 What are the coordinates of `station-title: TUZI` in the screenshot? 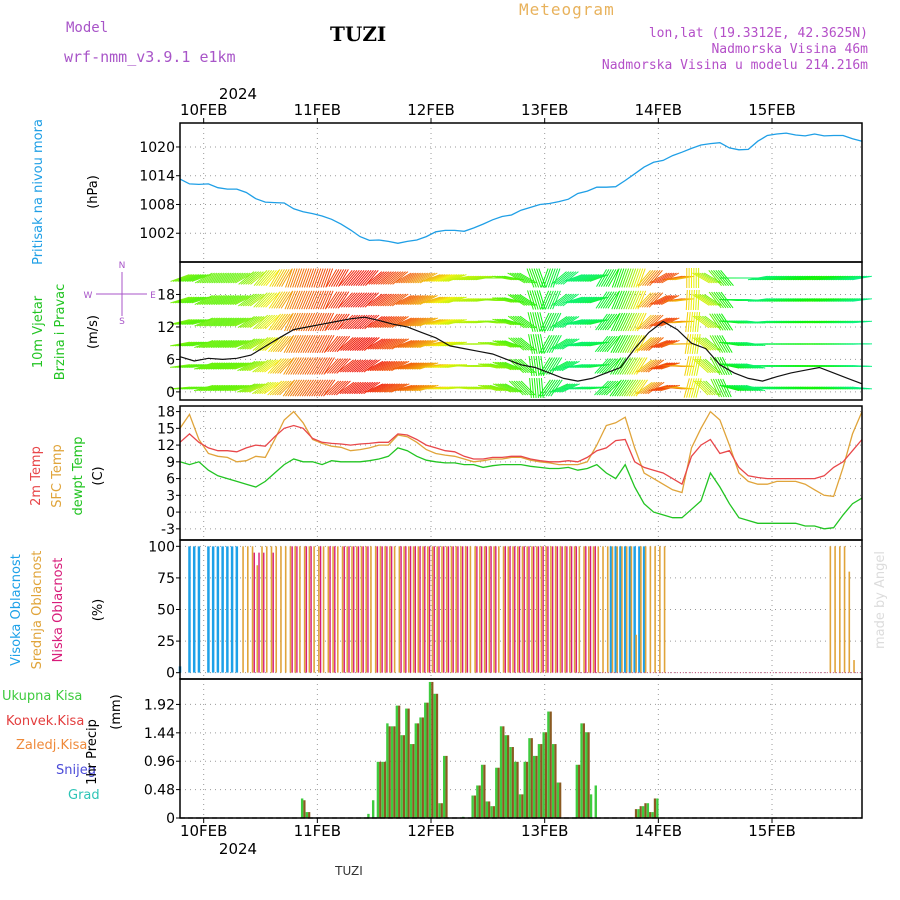 It's located at (358, 34).